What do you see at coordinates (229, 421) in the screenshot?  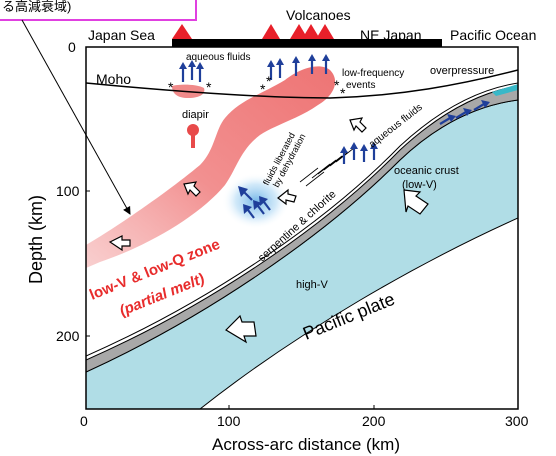 I see `x-tick-label: 100` at bounding box center [229, 421].